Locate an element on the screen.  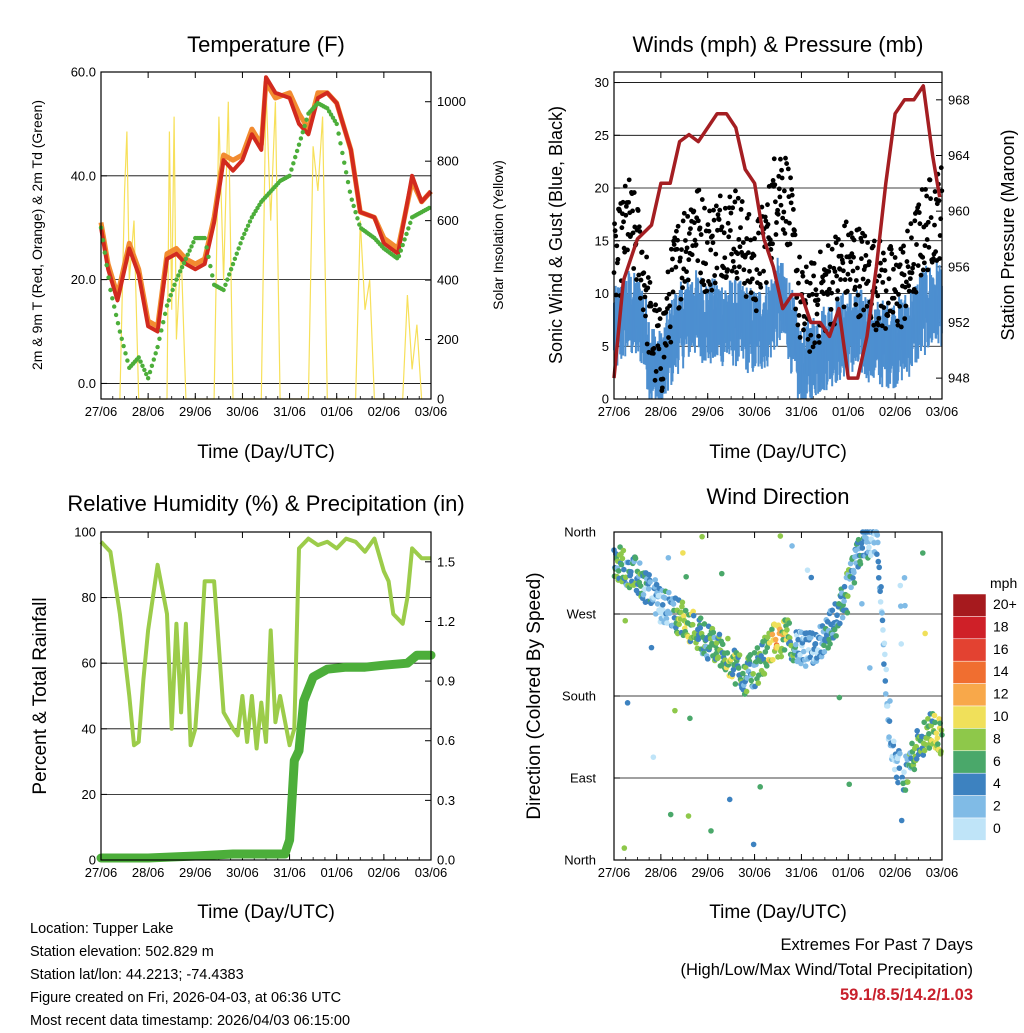
precip-y2-tick-label: 0.6 is located at coordinates (446, 740).